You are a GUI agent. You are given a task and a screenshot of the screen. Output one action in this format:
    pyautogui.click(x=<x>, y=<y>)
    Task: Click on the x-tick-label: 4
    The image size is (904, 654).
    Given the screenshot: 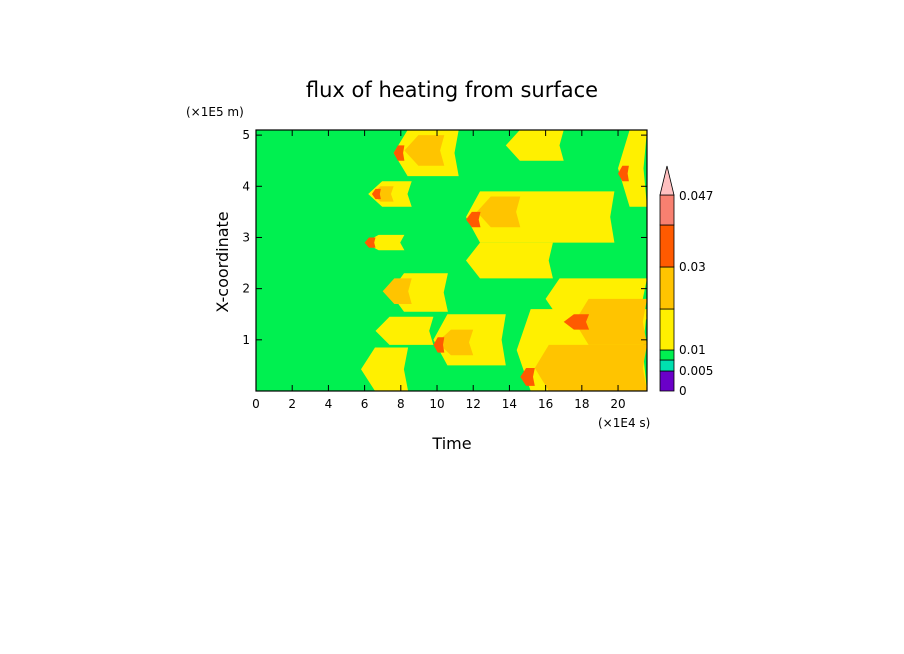 What is the action you would take?
    pyautogui.click(x=329, y=404)
    